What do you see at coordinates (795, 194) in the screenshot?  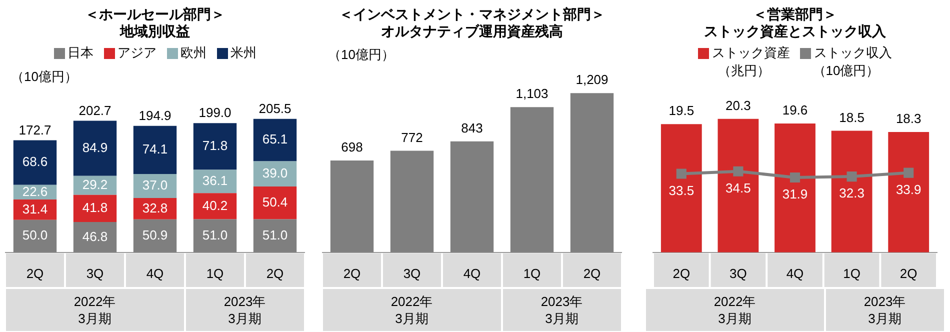 I see `data-label: 31.9` at bounding box center [795, 194].